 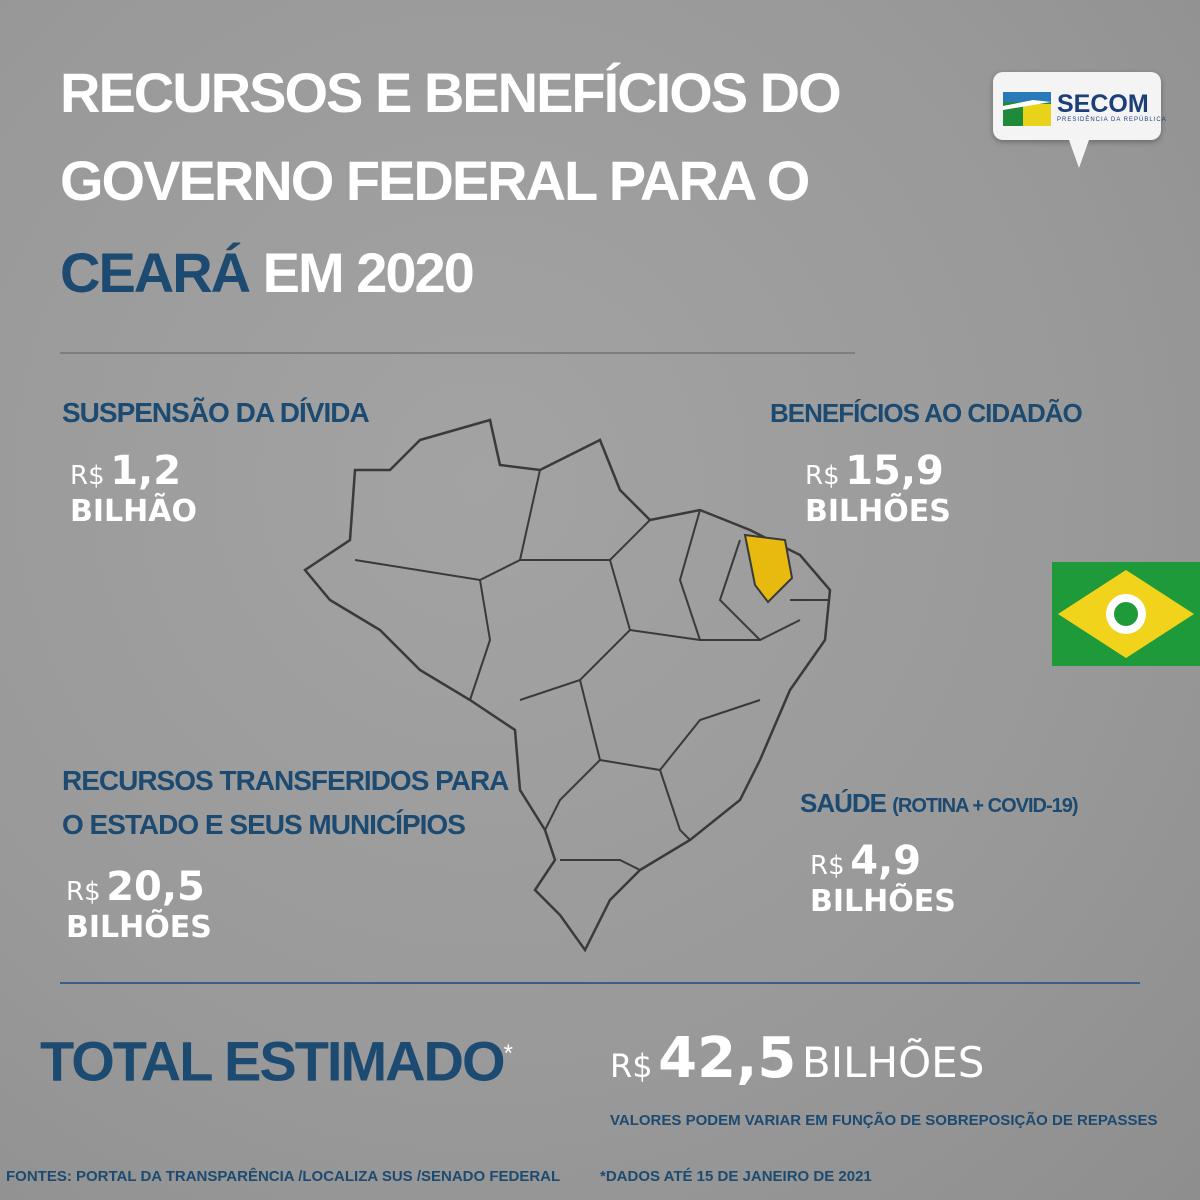 What do you see at coordinates (736, 1176) in the screenshot?
I see `footer-date-note: *DADOS ATÉ 15 DE JANEIRO DE 2021` at bounding box center [736, 1176].